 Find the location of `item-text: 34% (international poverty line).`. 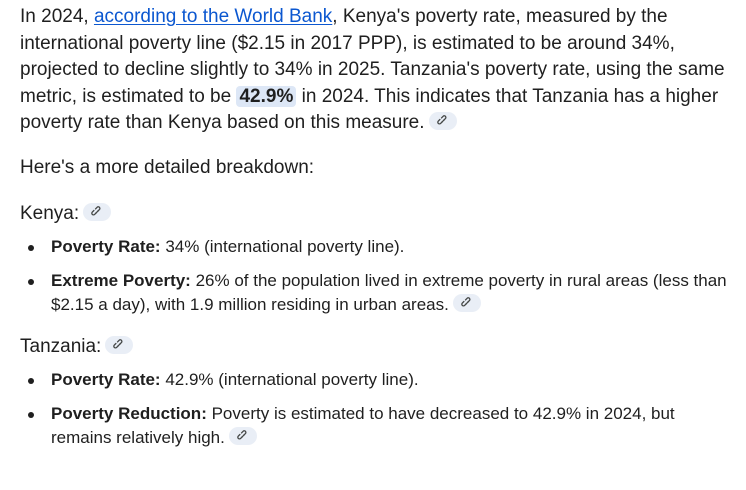

item-text: 34% (international poverty line). is located at coordinates (282, 246).